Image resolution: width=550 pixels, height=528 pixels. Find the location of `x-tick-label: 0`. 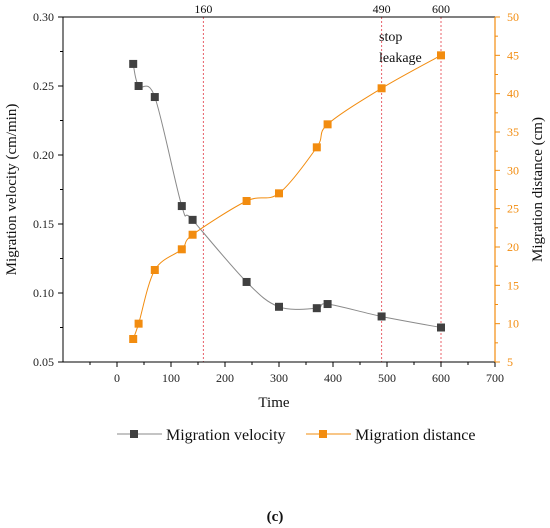

x-tick-label: 0 is located at coordinates (117, 378).